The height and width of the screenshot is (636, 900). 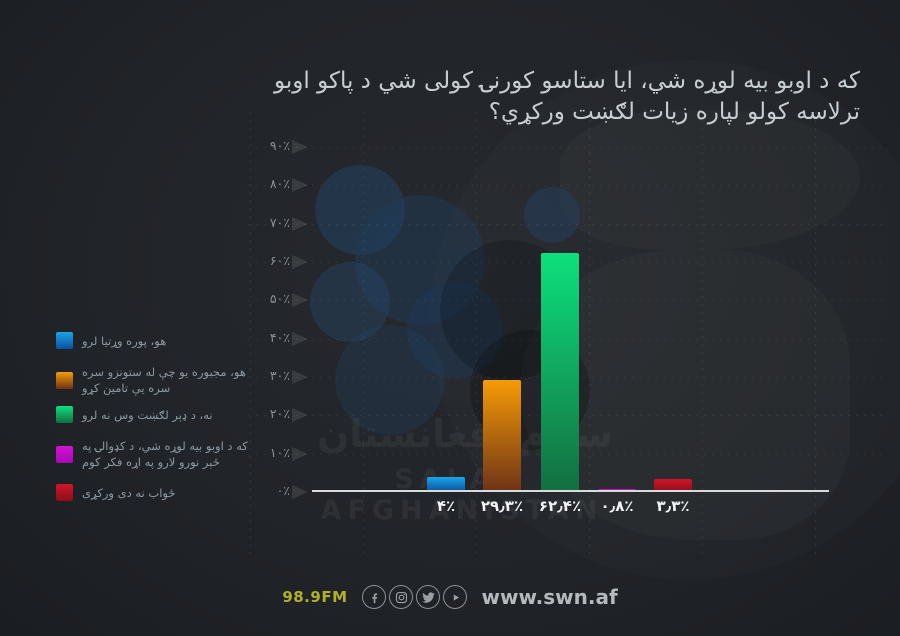 What do you see at coordinates (279, 452) in the screenshot?
I see `y-tick-label: ۱۰٪` at bounding box center [279, 452].